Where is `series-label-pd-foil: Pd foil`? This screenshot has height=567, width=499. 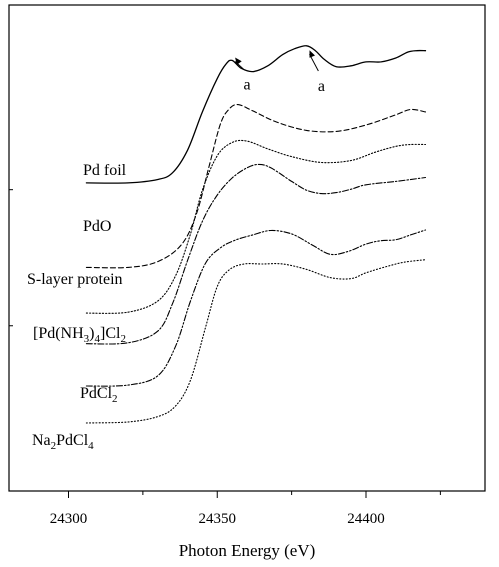 series-label-pd-foil: Pd foil is located at coordinates (105, 170).